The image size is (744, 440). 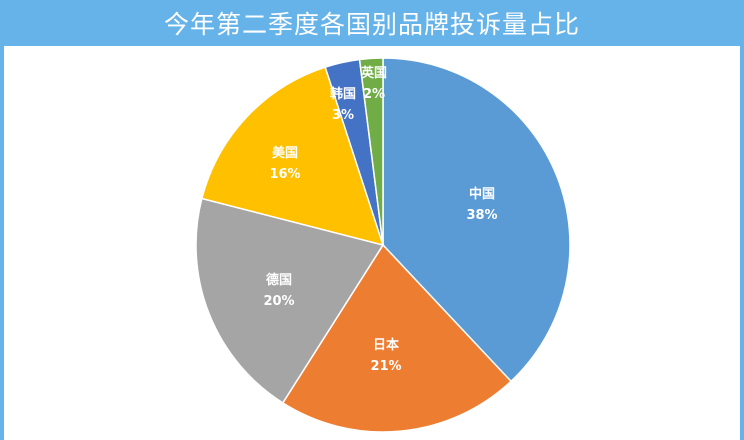 What do you see at coordinates (385, 366) in the screenshot?
I see `slice-percent-label: 21%` at bounding box center [385, 366].